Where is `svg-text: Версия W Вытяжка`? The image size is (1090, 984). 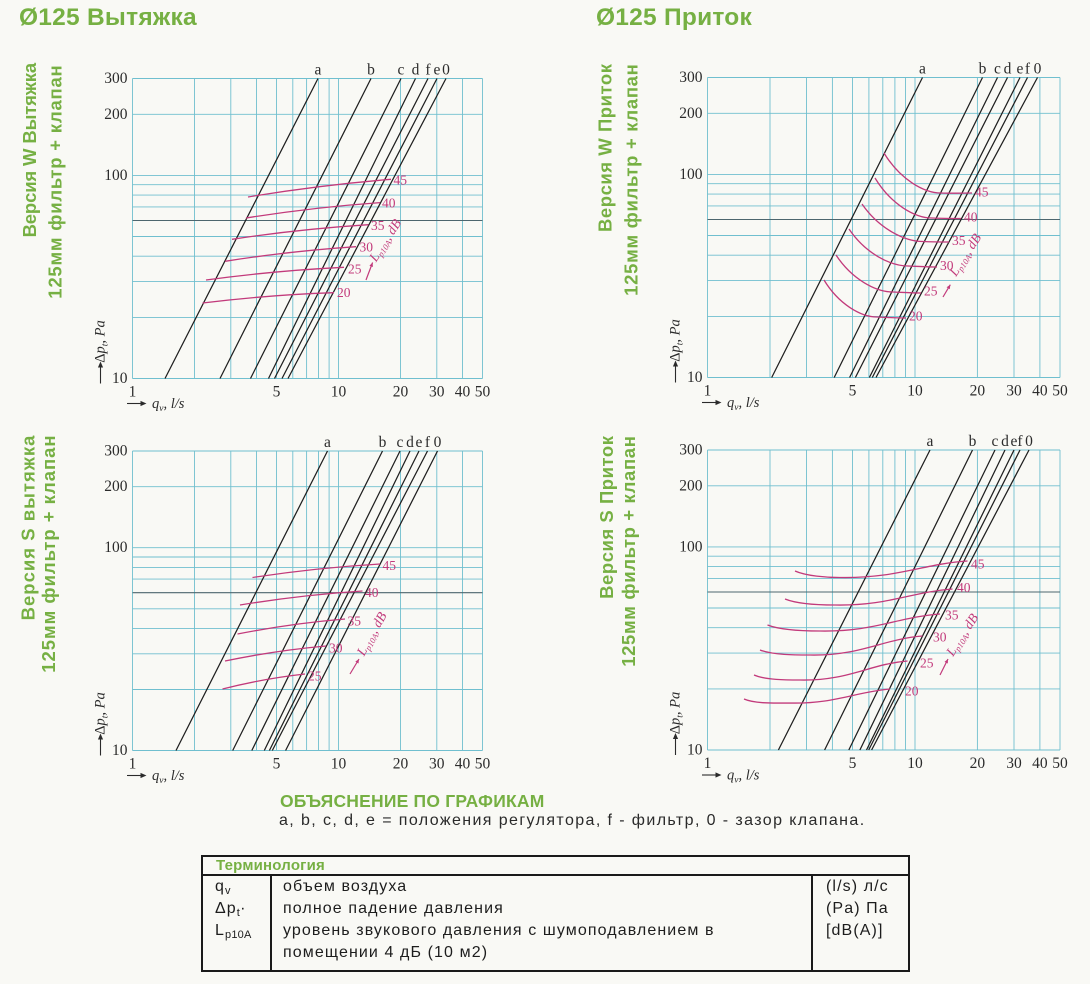
svg-text: Версия W Вытяжка is located at coordinates (29, 149).